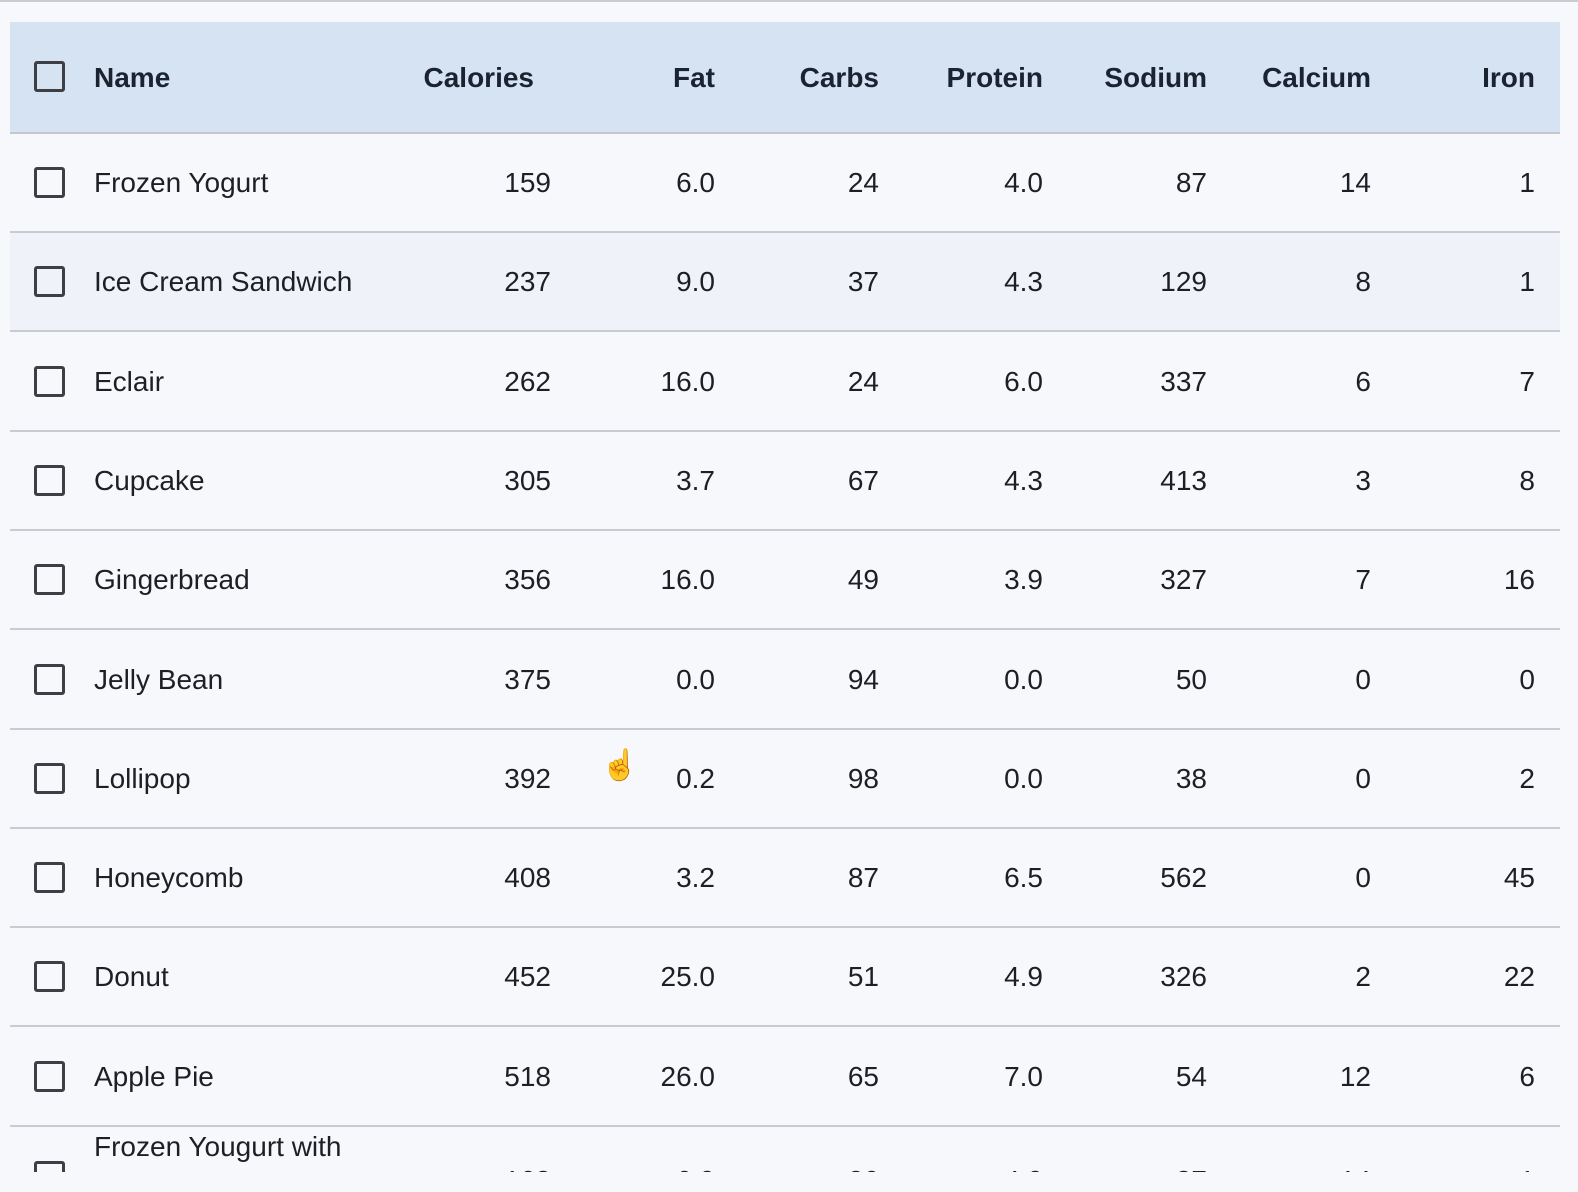  I want to click on cell-fat: 16.0, so click(688, 580).